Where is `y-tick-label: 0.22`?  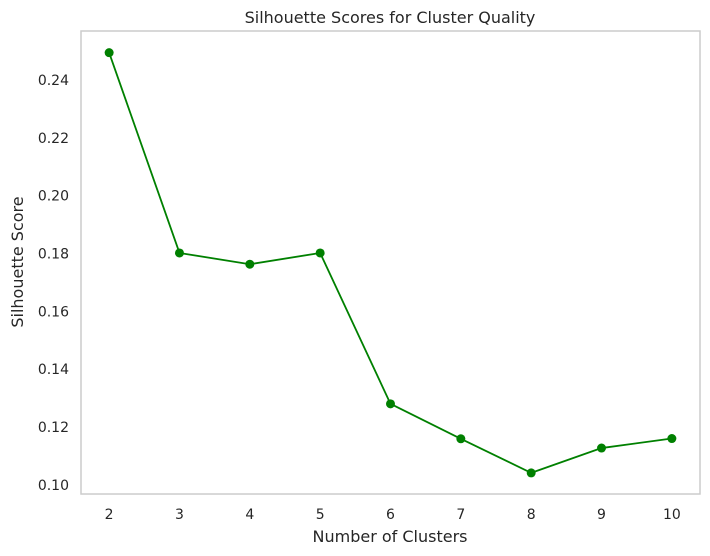 y-tick-label: 0.22 is located at coordinates (53, 139).